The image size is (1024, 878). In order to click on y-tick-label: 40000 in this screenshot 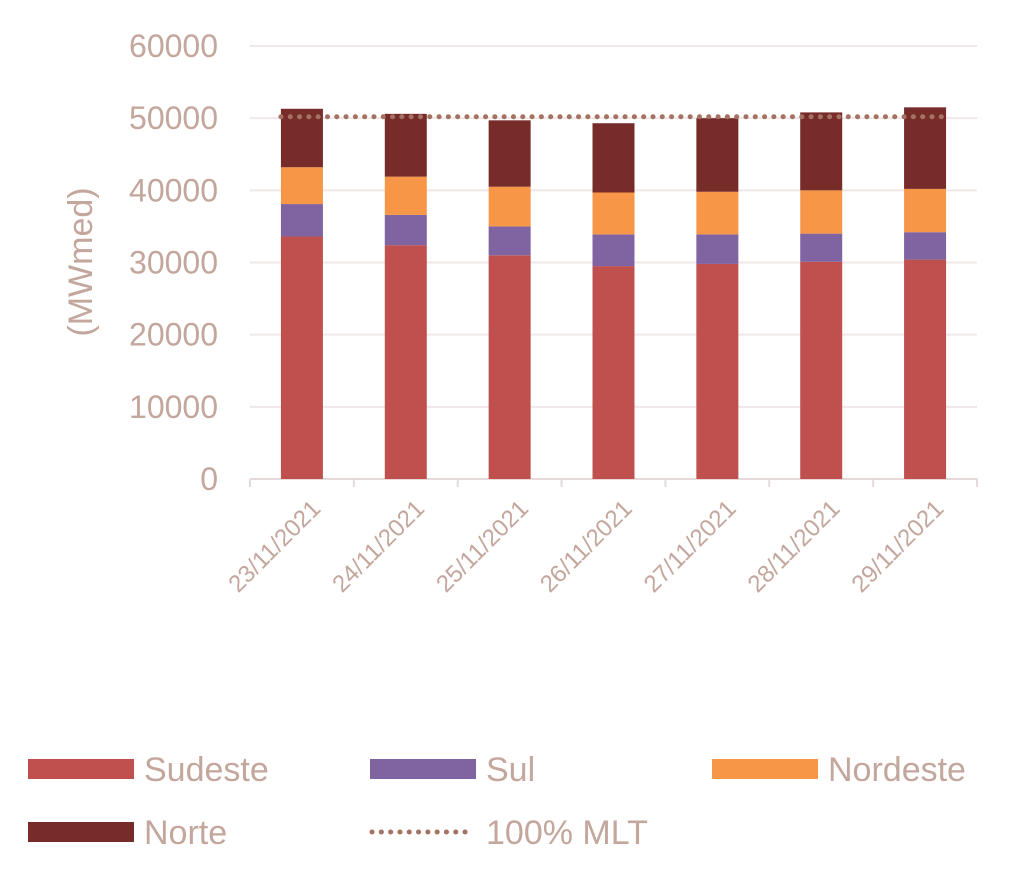, I will do `click(173, 190)`.